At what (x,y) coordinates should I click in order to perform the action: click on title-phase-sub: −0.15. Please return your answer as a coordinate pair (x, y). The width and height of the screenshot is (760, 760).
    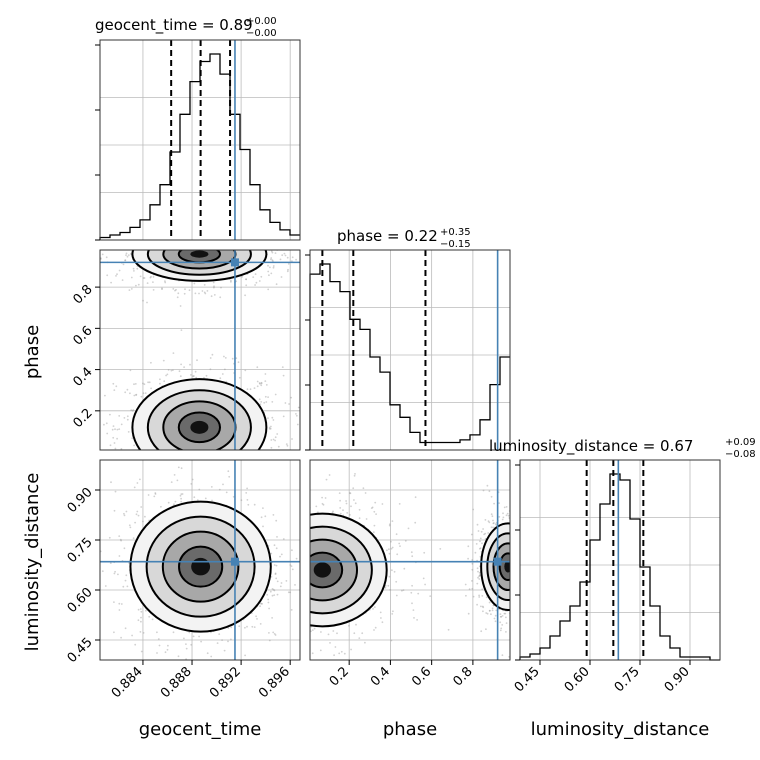
    Looking at the image, I should click on (455, 244).